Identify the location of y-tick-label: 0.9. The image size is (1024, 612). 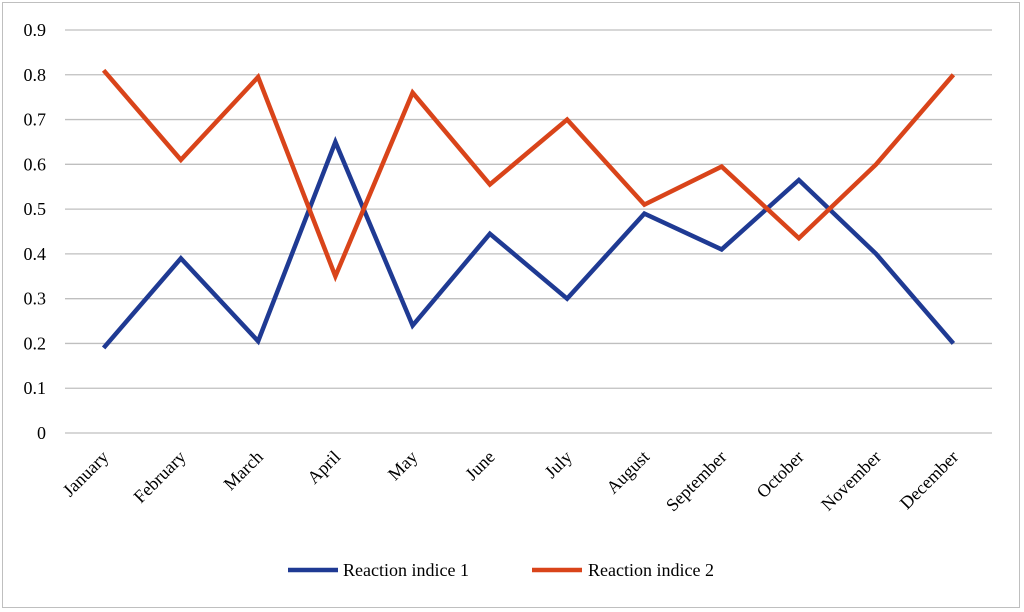
(35, 30).